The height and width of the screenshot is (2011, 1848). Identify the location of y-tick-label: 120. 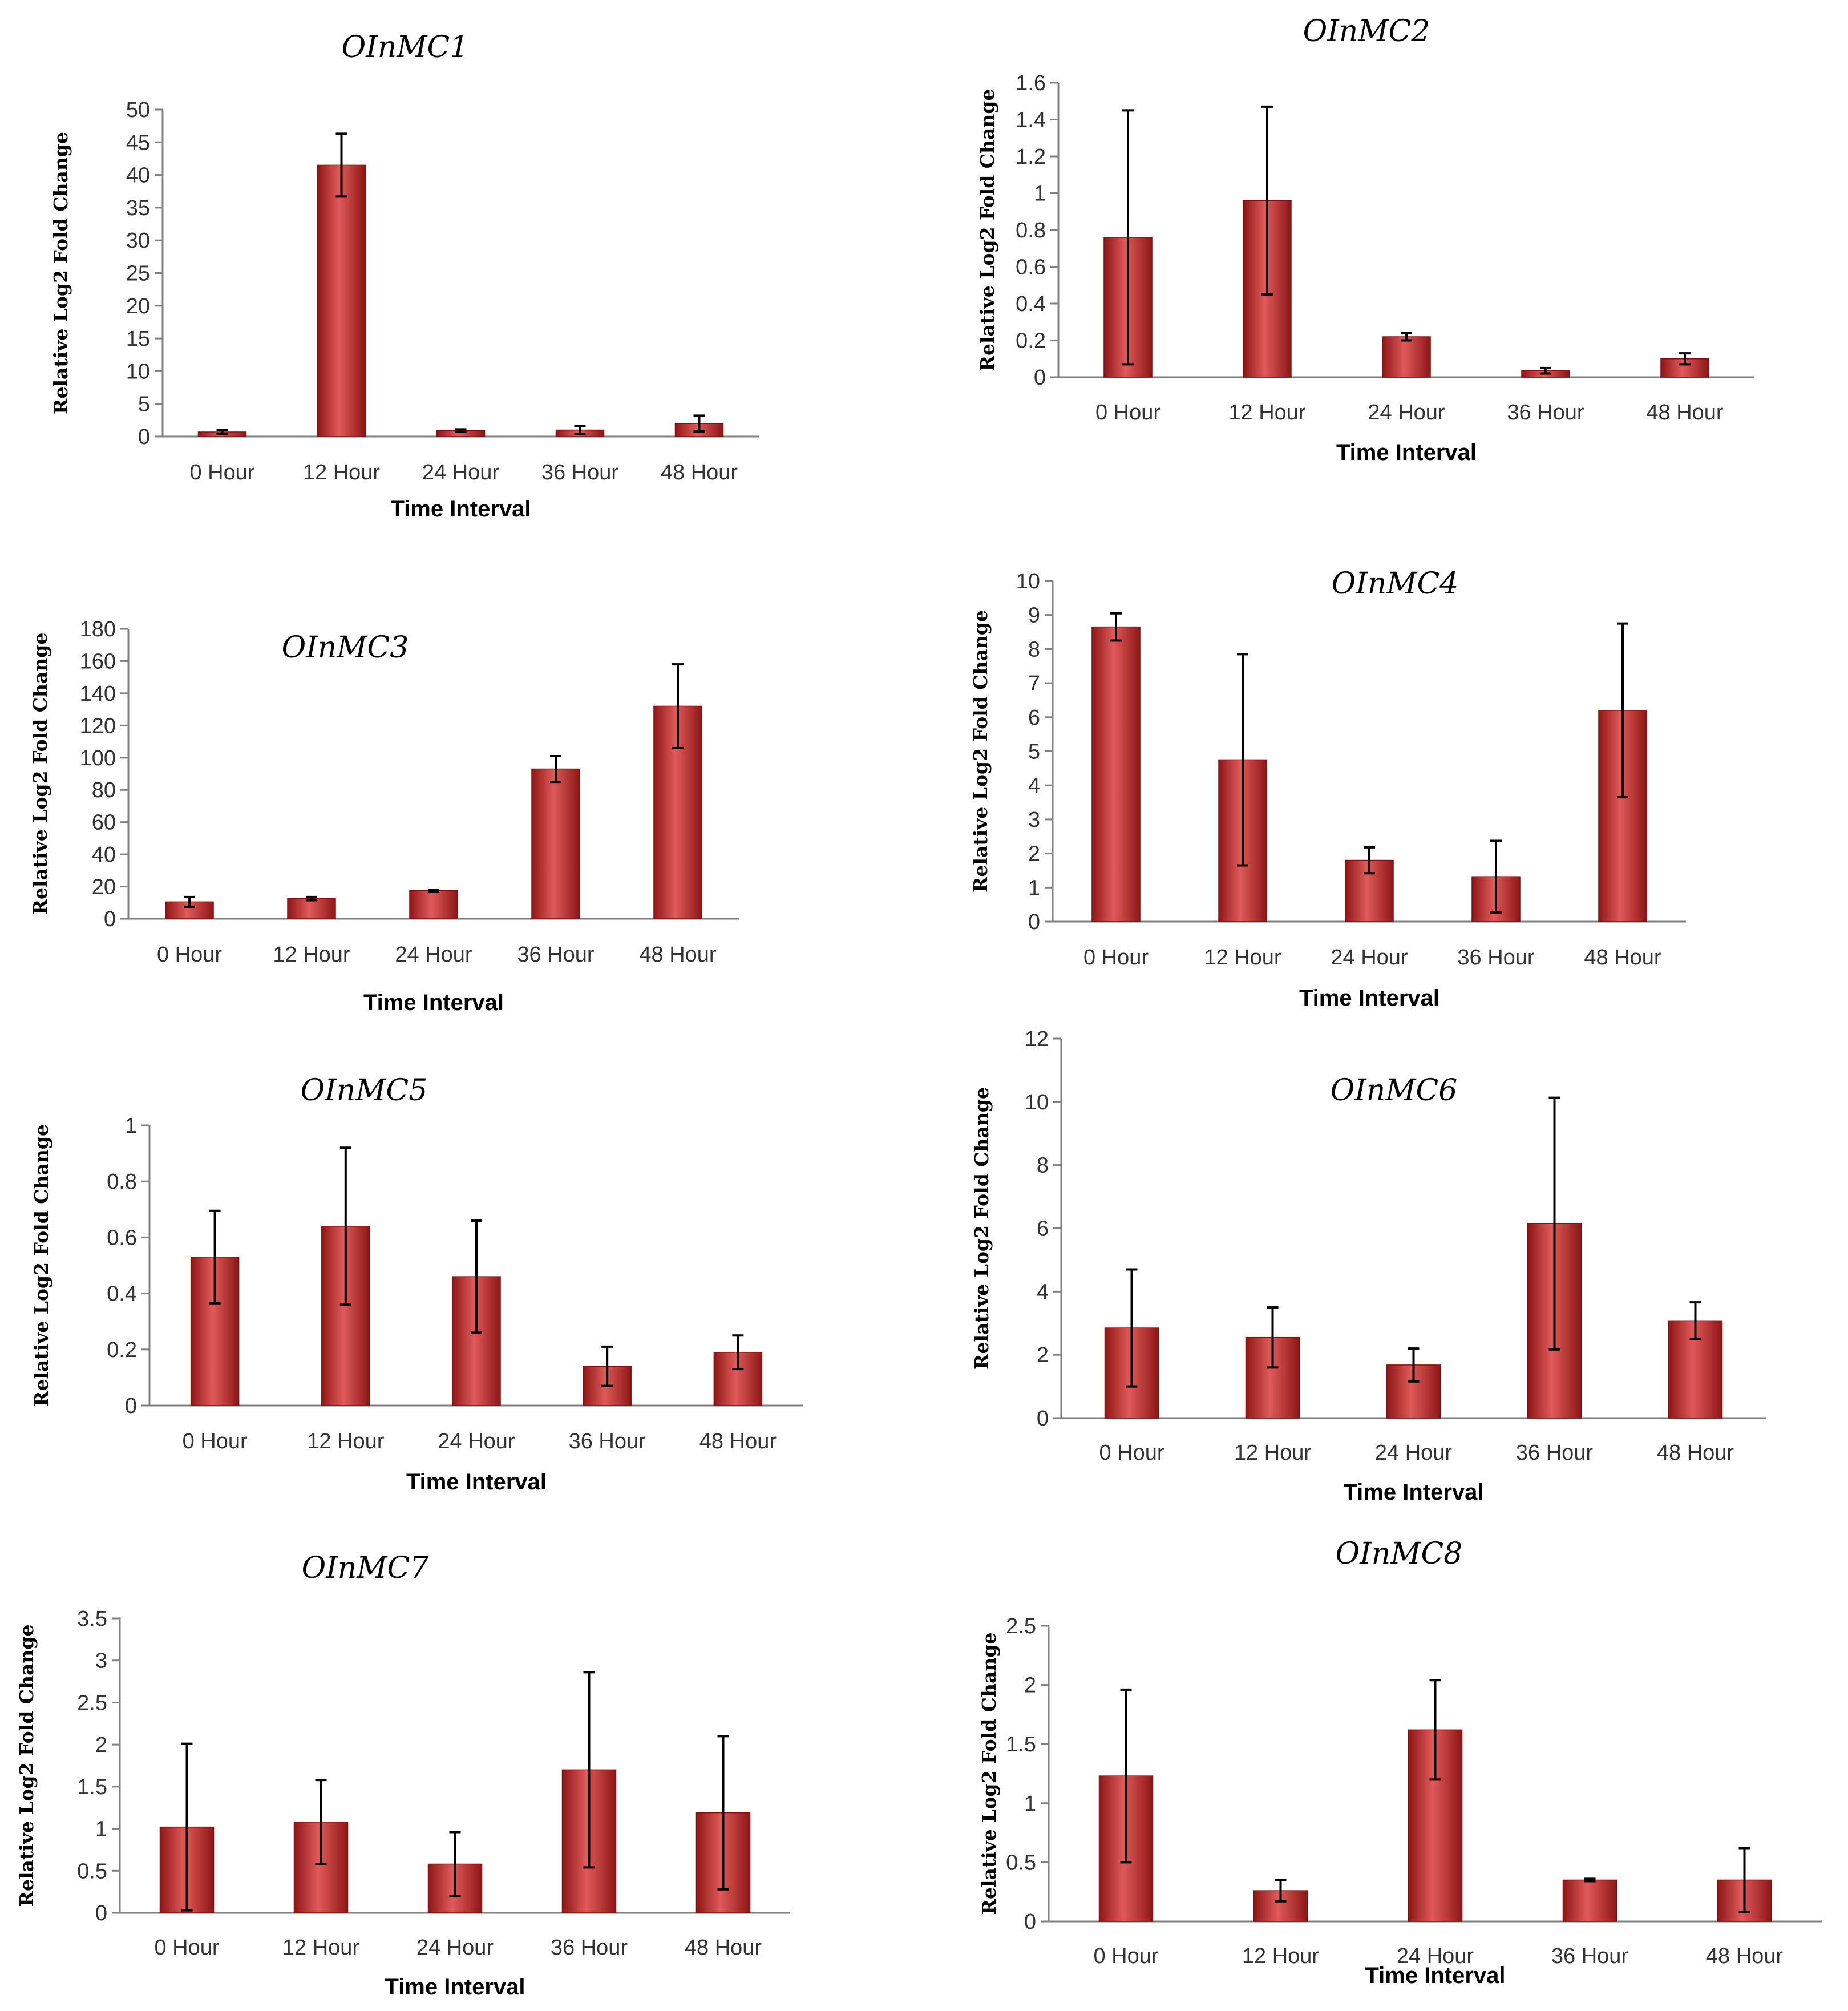
(98, 726).